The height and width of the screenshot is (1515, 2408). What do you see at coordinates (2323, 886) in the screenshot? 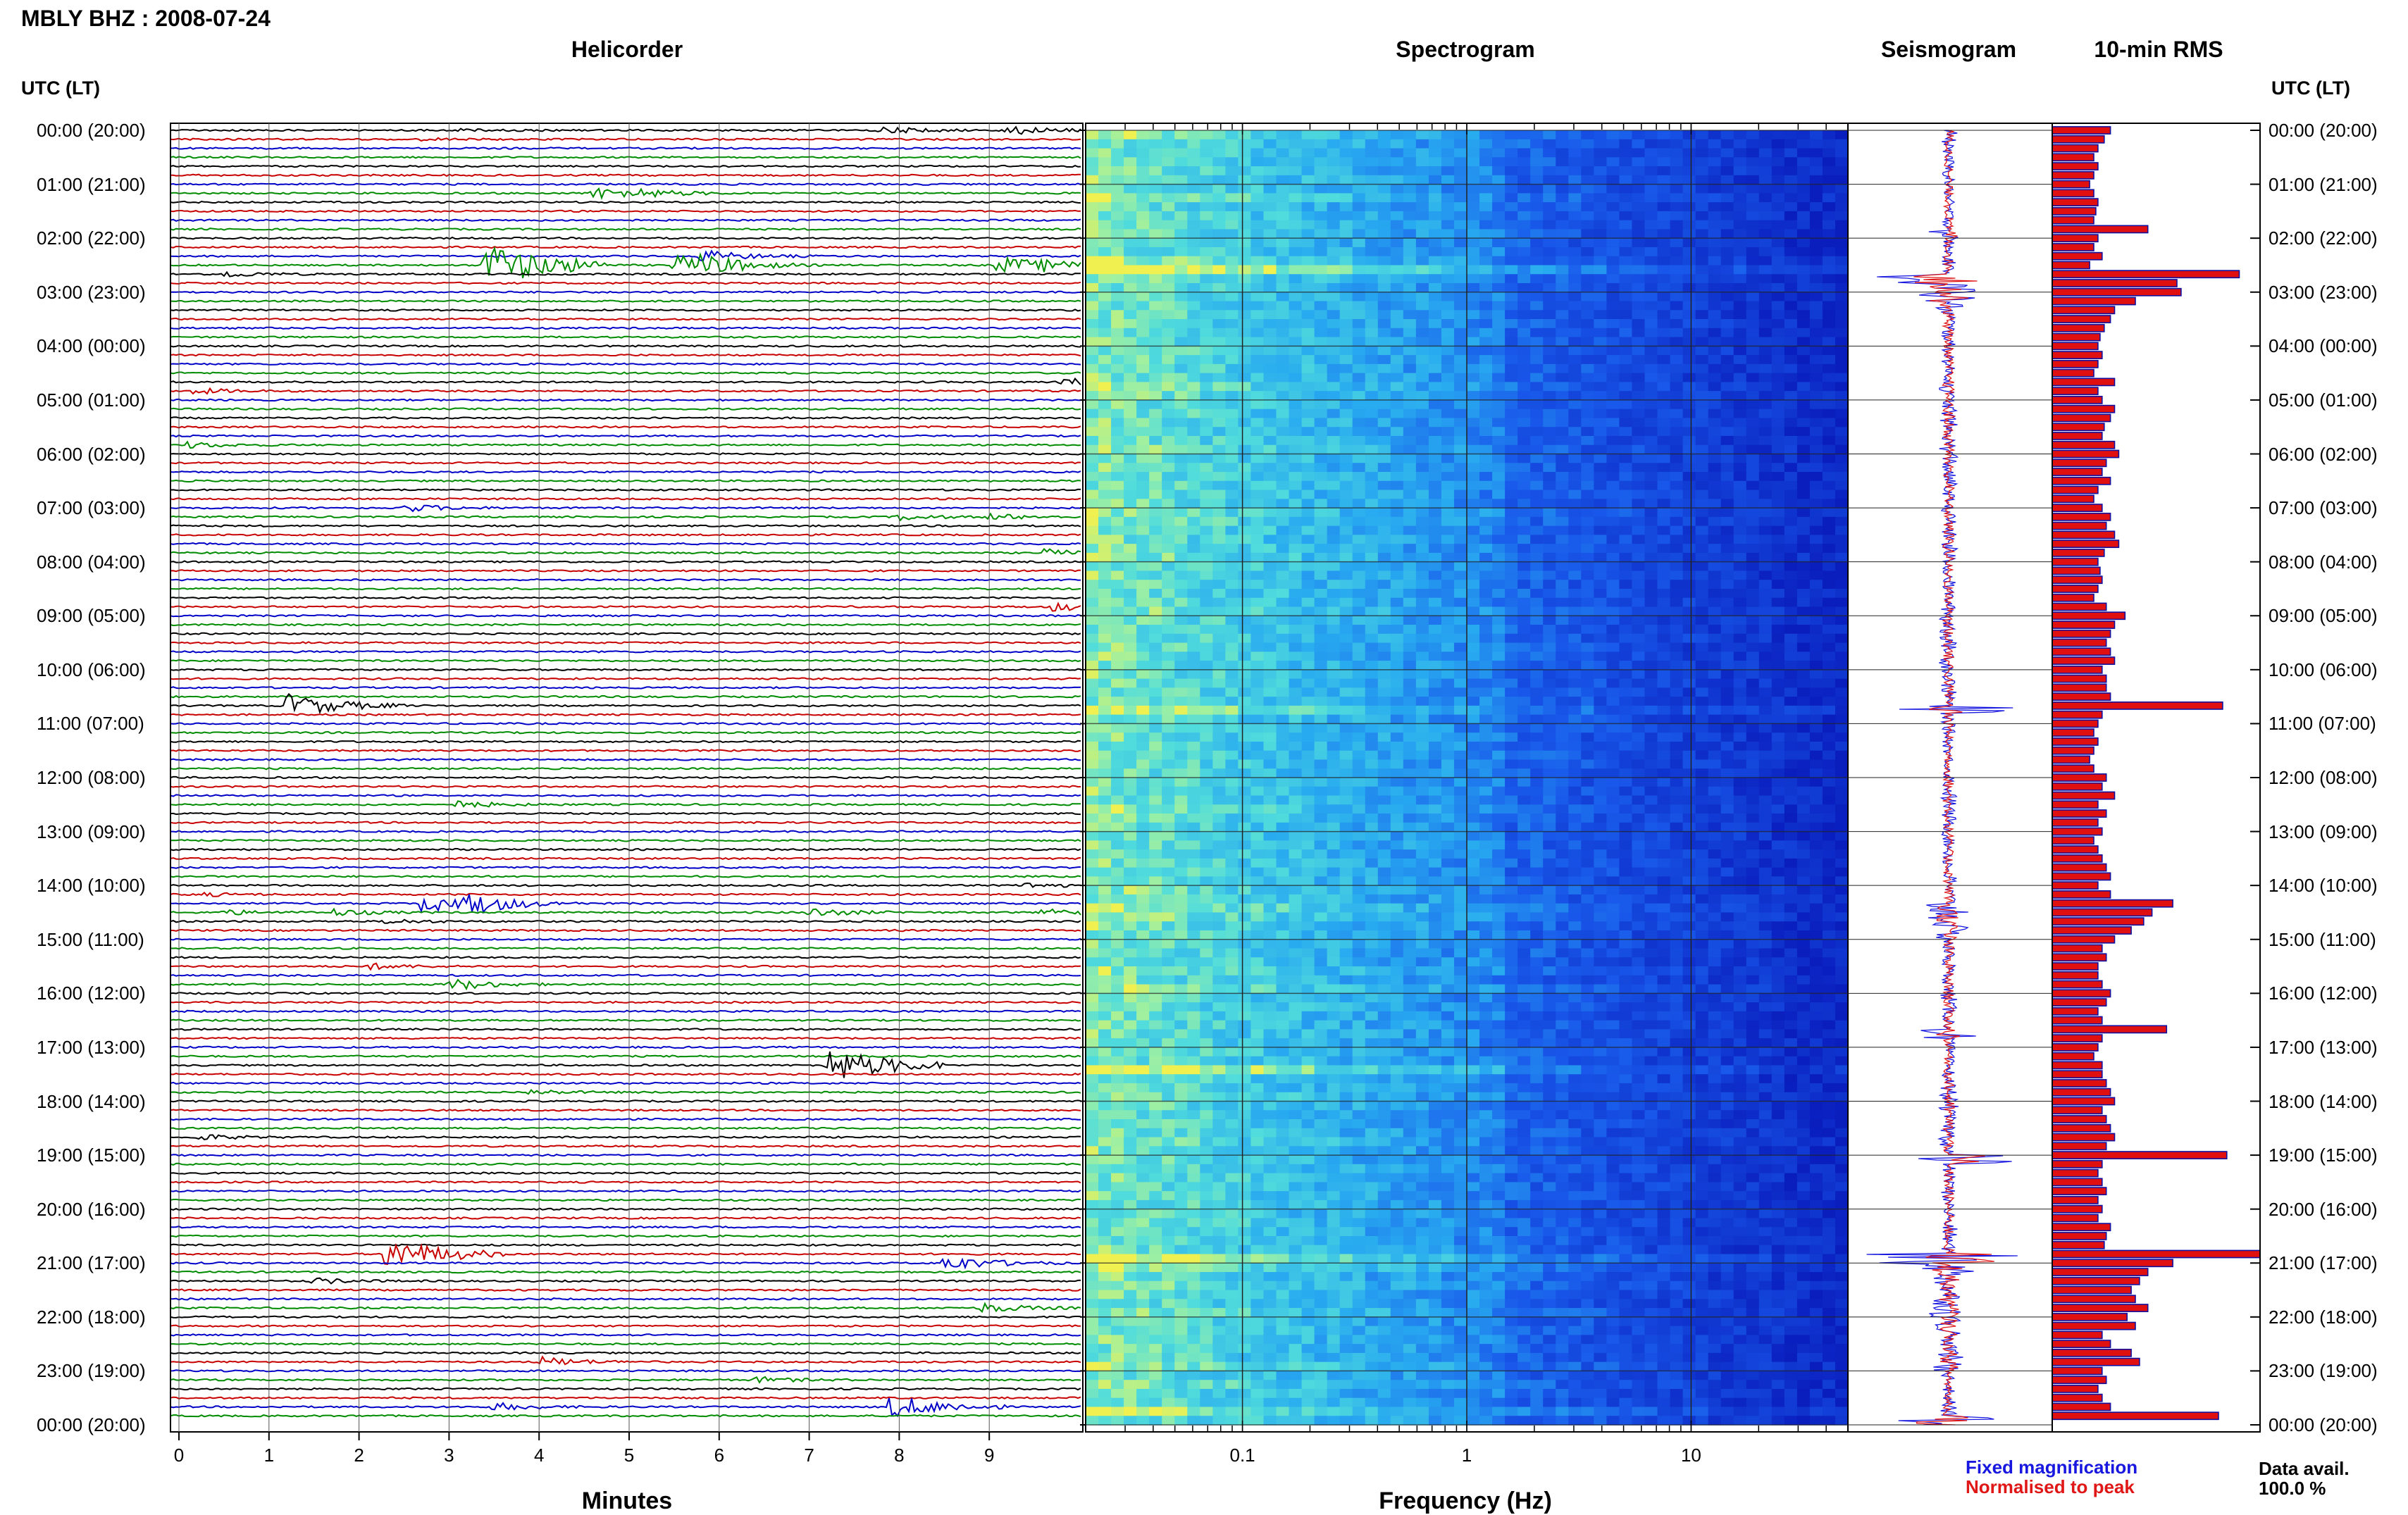
I see `time-label-right: 14:00 (10:00)` at bounding box center [2323, 886].